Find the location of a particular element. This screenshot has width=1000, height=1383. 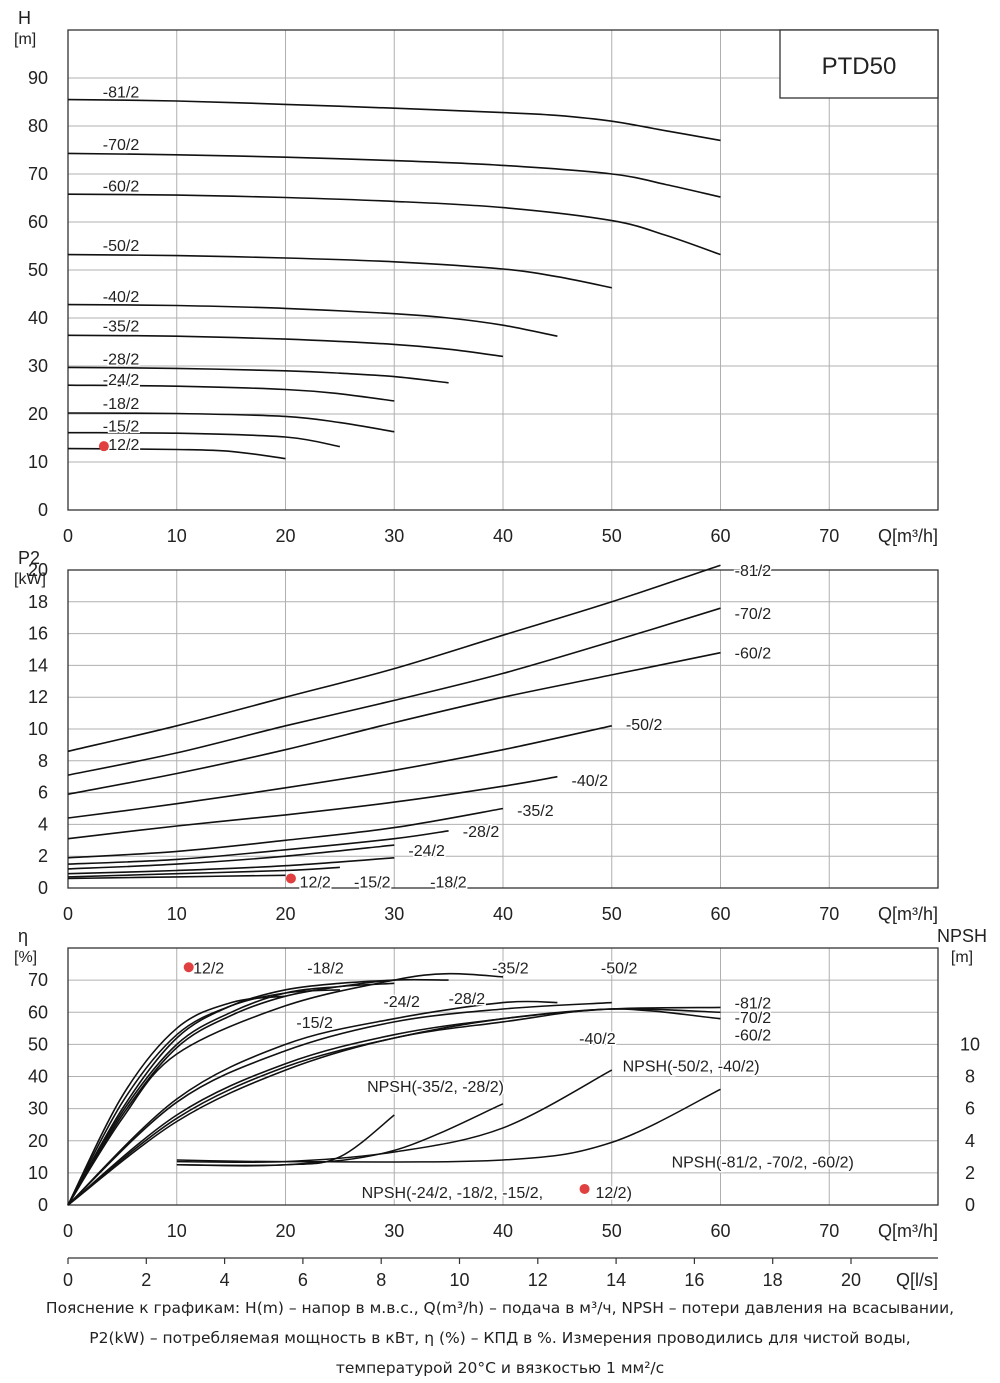

curve--50/2 is located at coordinates (339, 772).